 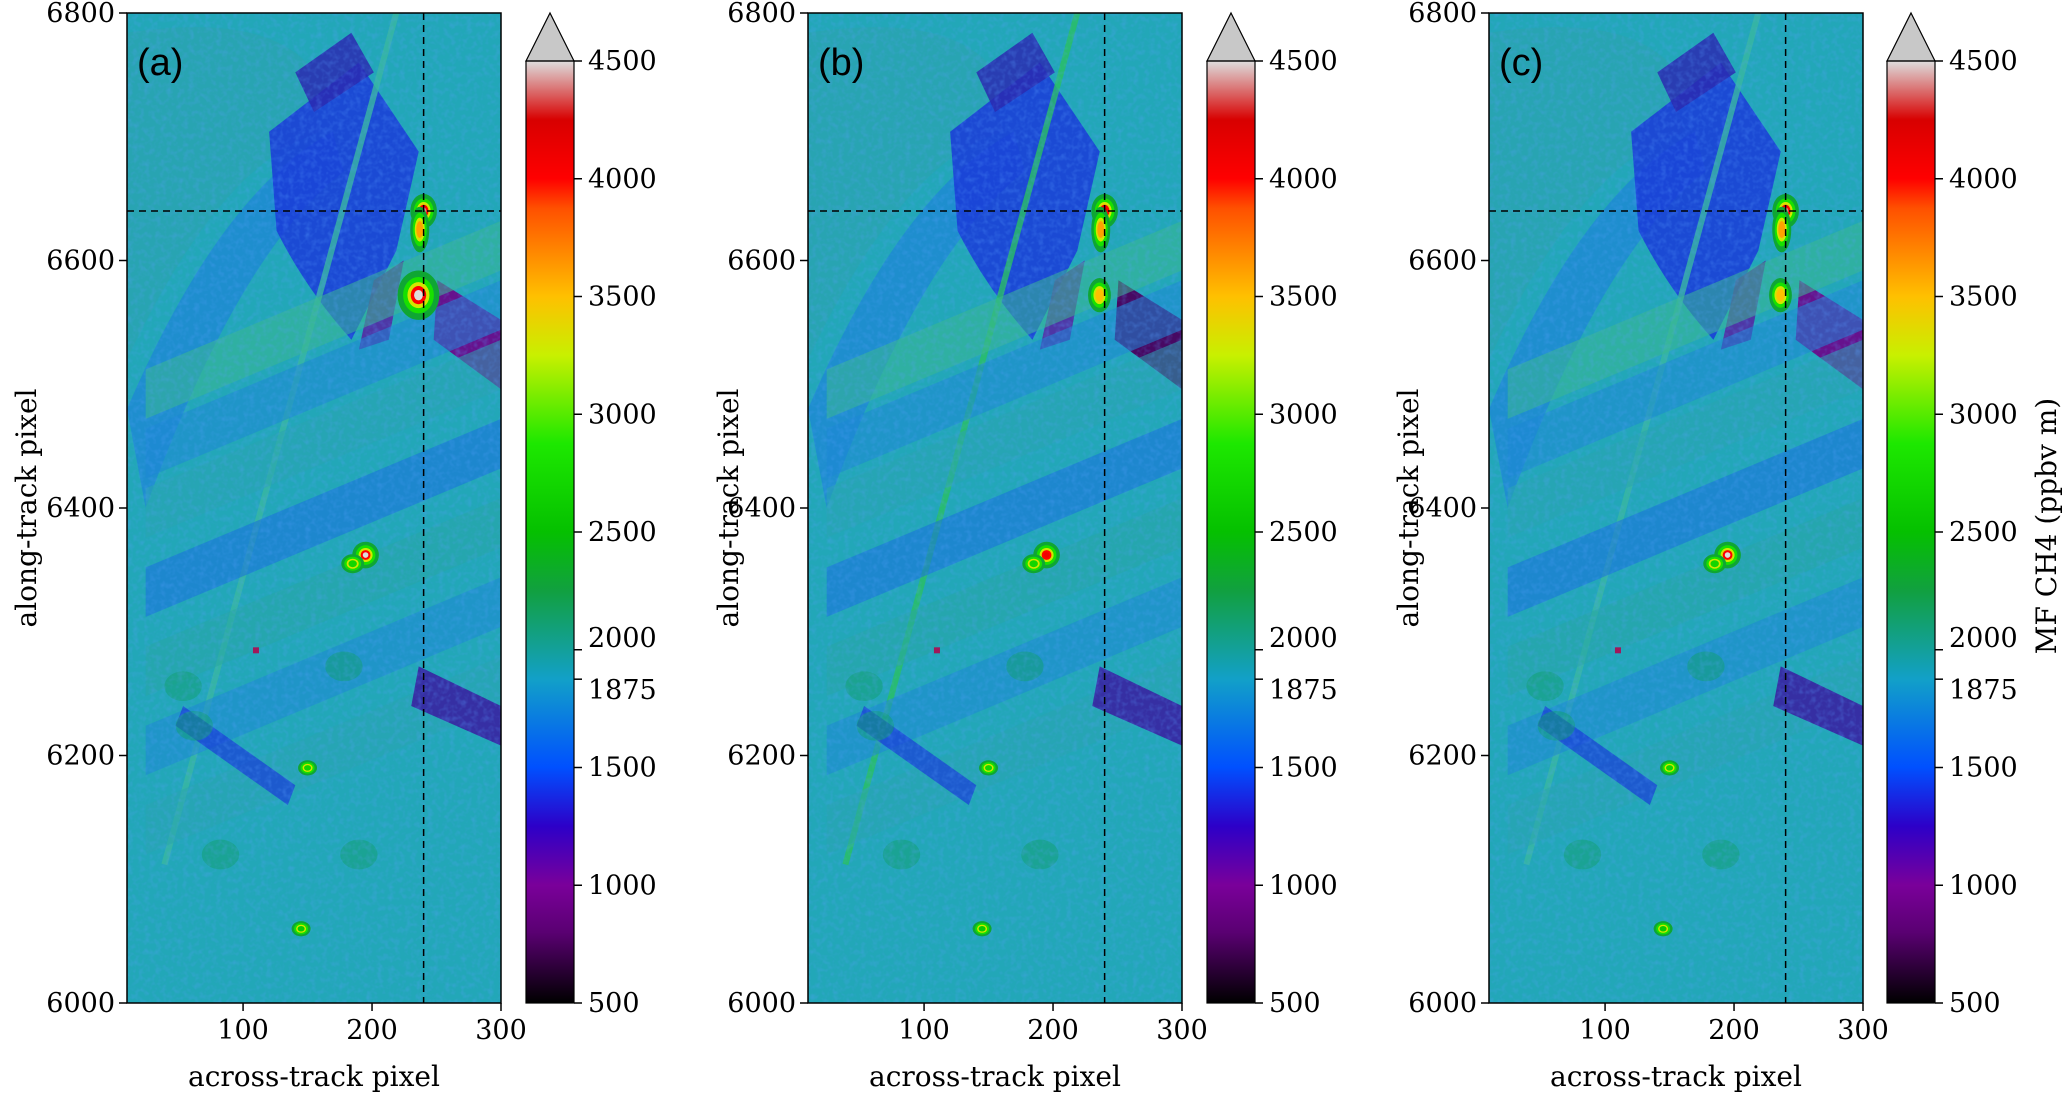 I want to click on panel-label: (b), so click(x=841, y=63).